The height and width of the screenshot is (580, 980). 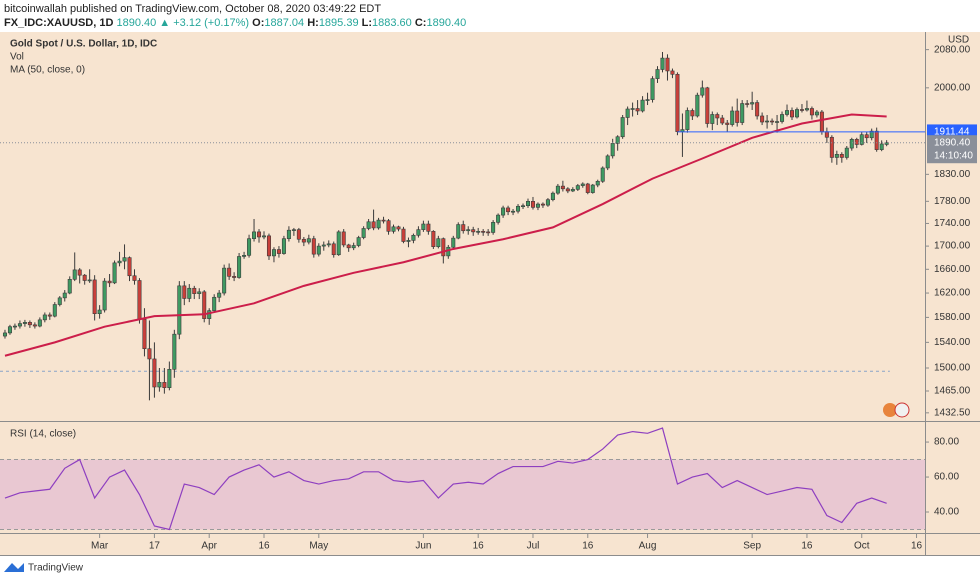 I want to click on chart-title: Gold Spot / U.S. Dollar, 1D, IDC, so click(x=83, y=44).